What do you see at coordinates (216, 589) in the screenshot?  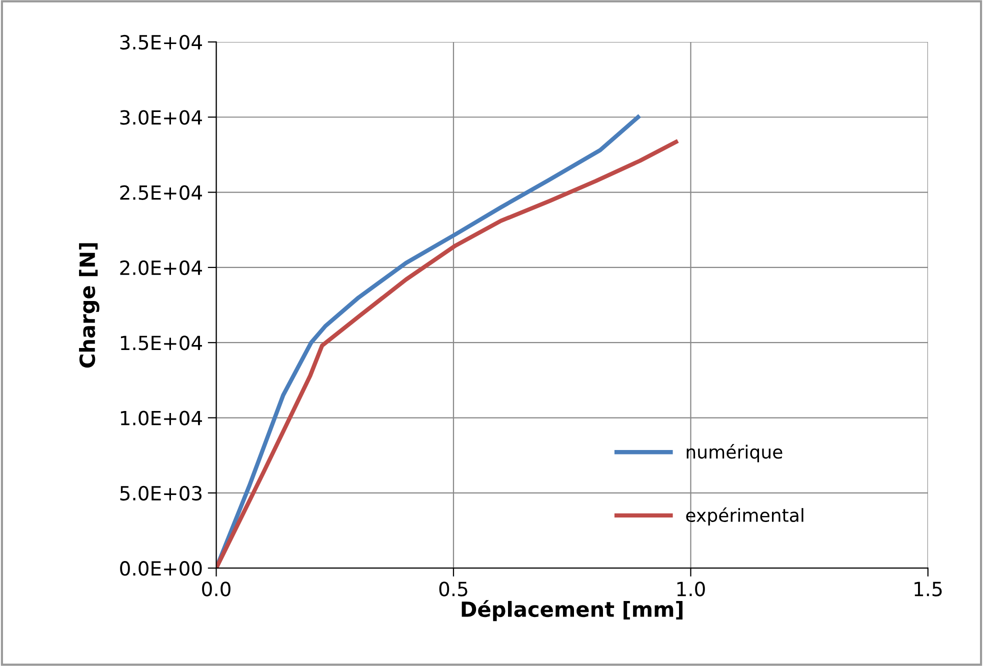 I see `x-tick-label: 0.0` at bounding box center [216, 589].